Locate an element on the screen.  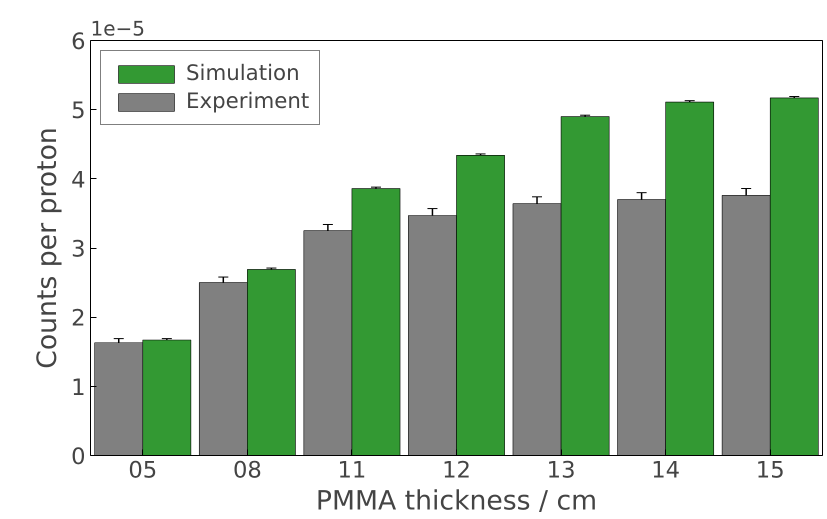
annotation: 1e−5 is located at coordinates (118, 28).